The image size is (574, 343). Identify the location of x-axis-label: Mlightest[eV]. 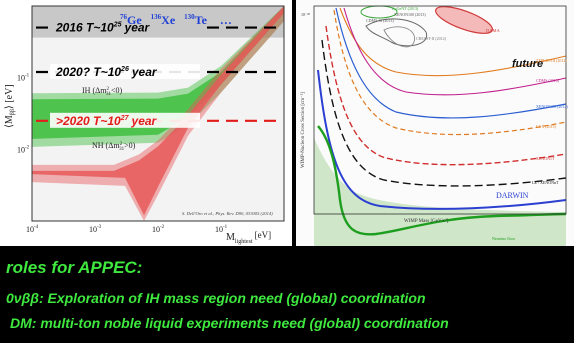
(248, 237).